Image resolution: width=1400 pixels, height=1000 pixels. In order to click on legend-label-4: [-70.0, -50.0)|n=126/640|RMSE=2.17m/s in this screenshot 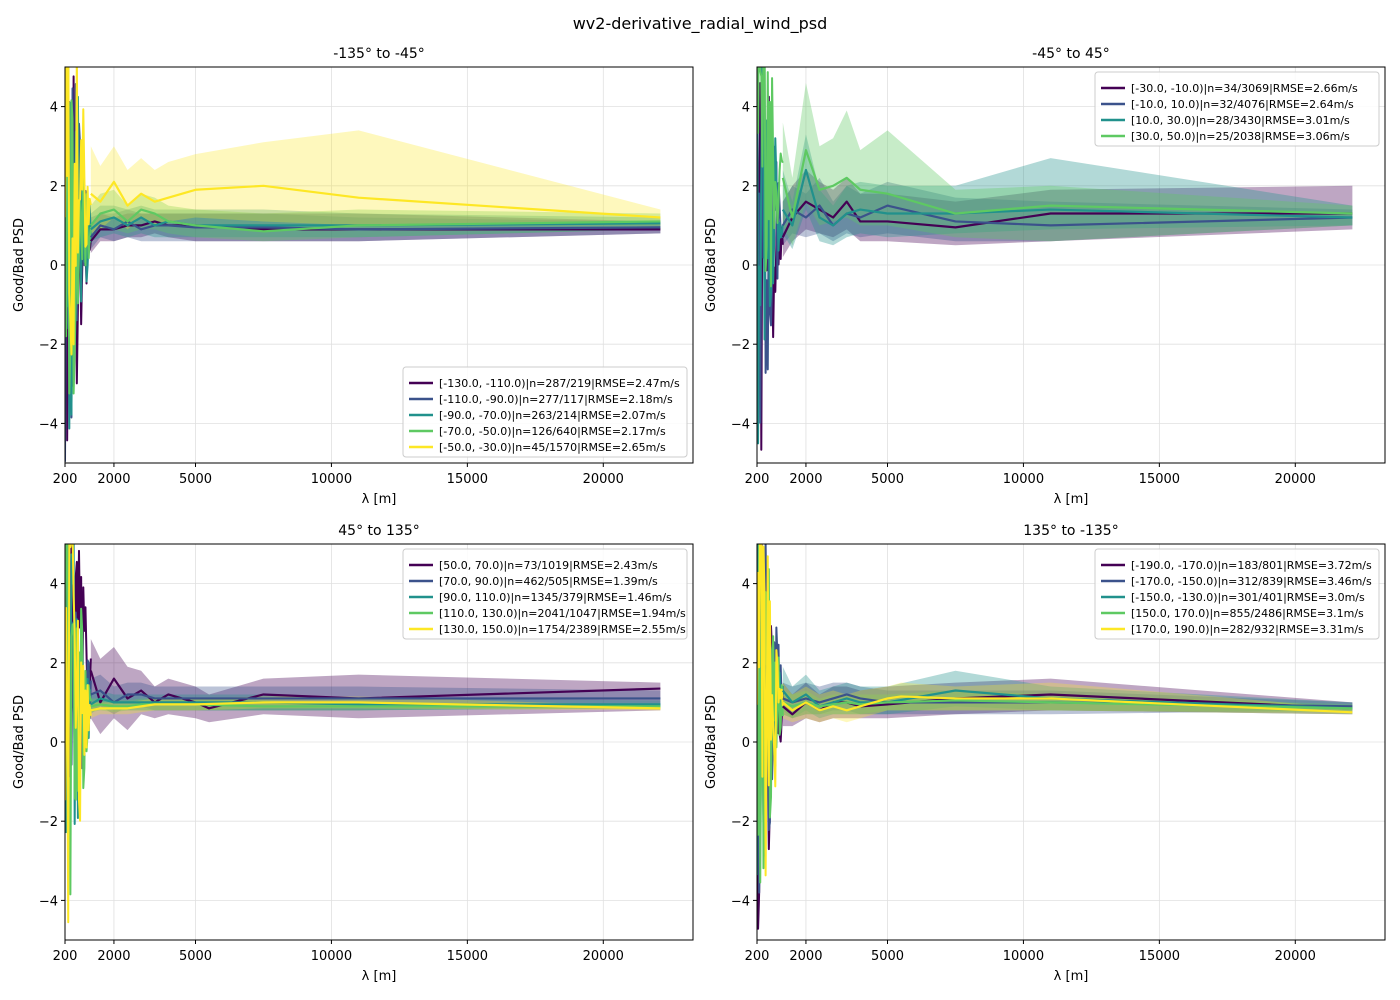, I will do `click(552, 431)`.